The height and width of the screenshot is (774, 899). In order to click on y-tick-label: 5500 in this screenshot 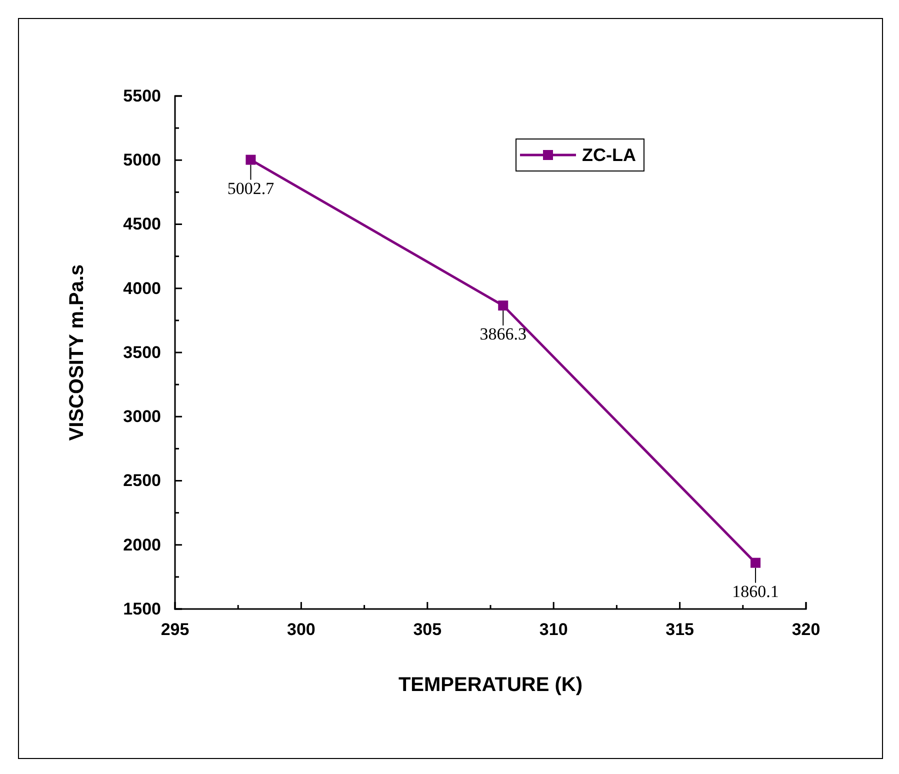, I will do `click(142, 96)`.